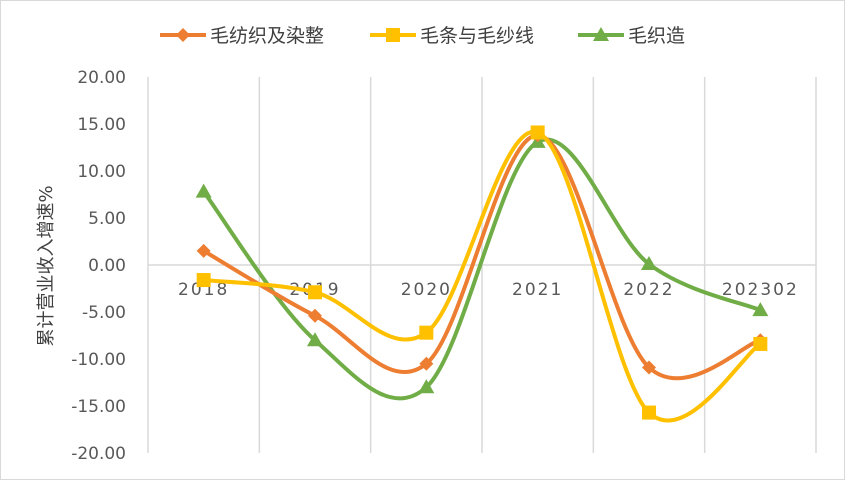 This screenshot has width=845, height=480. I want to click on y-tick-label: 15.00, so click(101, 125).